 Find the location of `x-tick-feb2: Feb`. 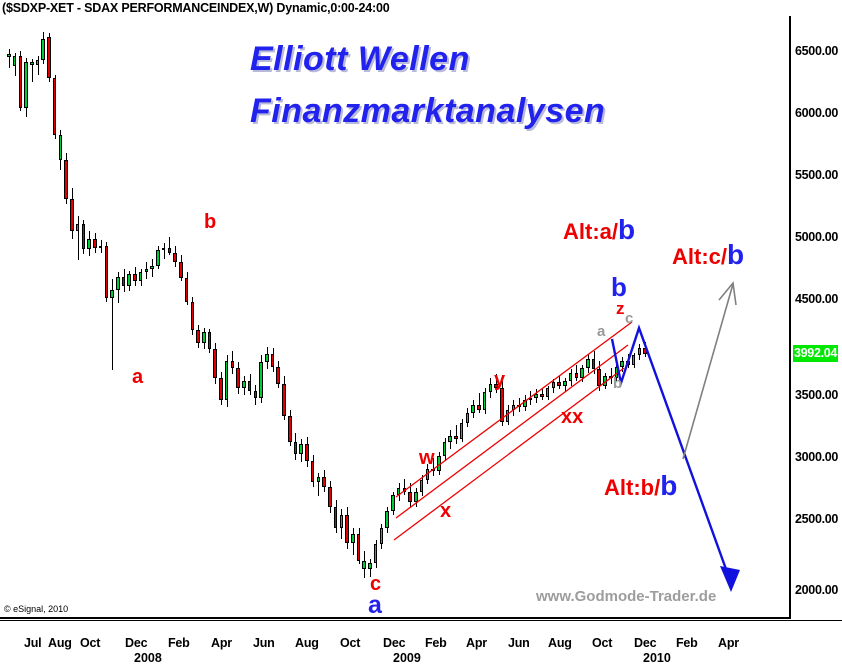

x-tick-feb2: Feb is located at coordinates (436, 643).